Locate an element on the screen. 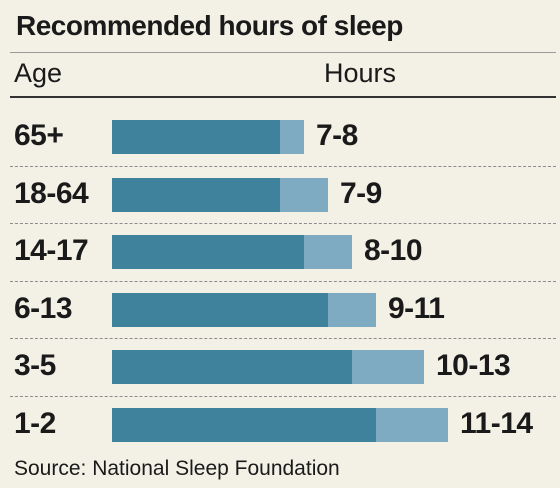  age-label: 14-17 is located at coordinates (51, 250).